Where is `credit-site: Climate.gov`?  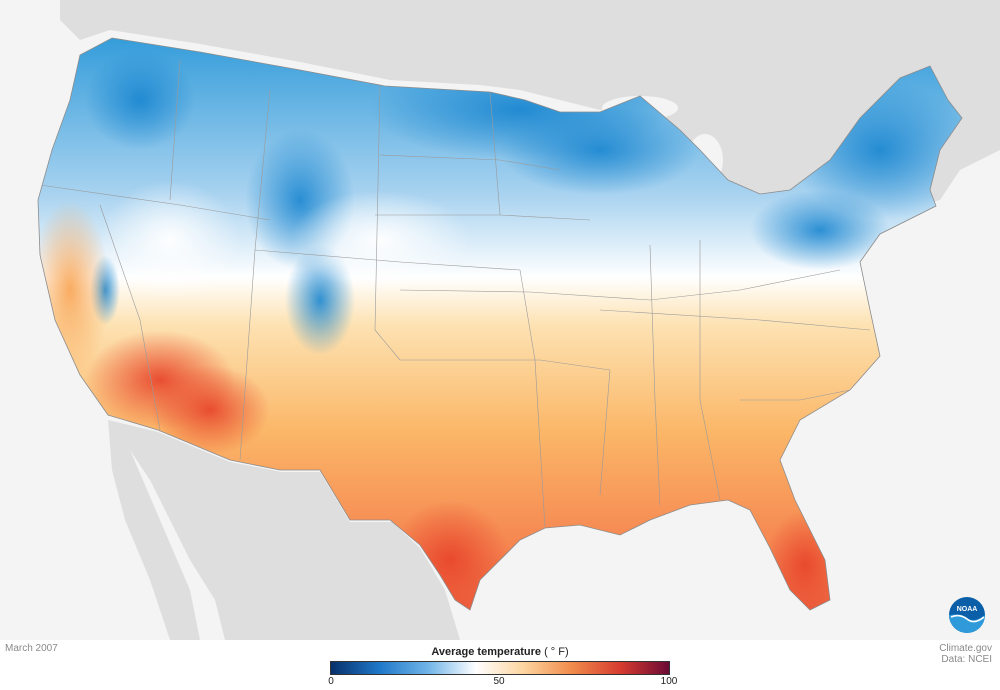 credit-site: Climate.gov is located at coordinates (965, 648).